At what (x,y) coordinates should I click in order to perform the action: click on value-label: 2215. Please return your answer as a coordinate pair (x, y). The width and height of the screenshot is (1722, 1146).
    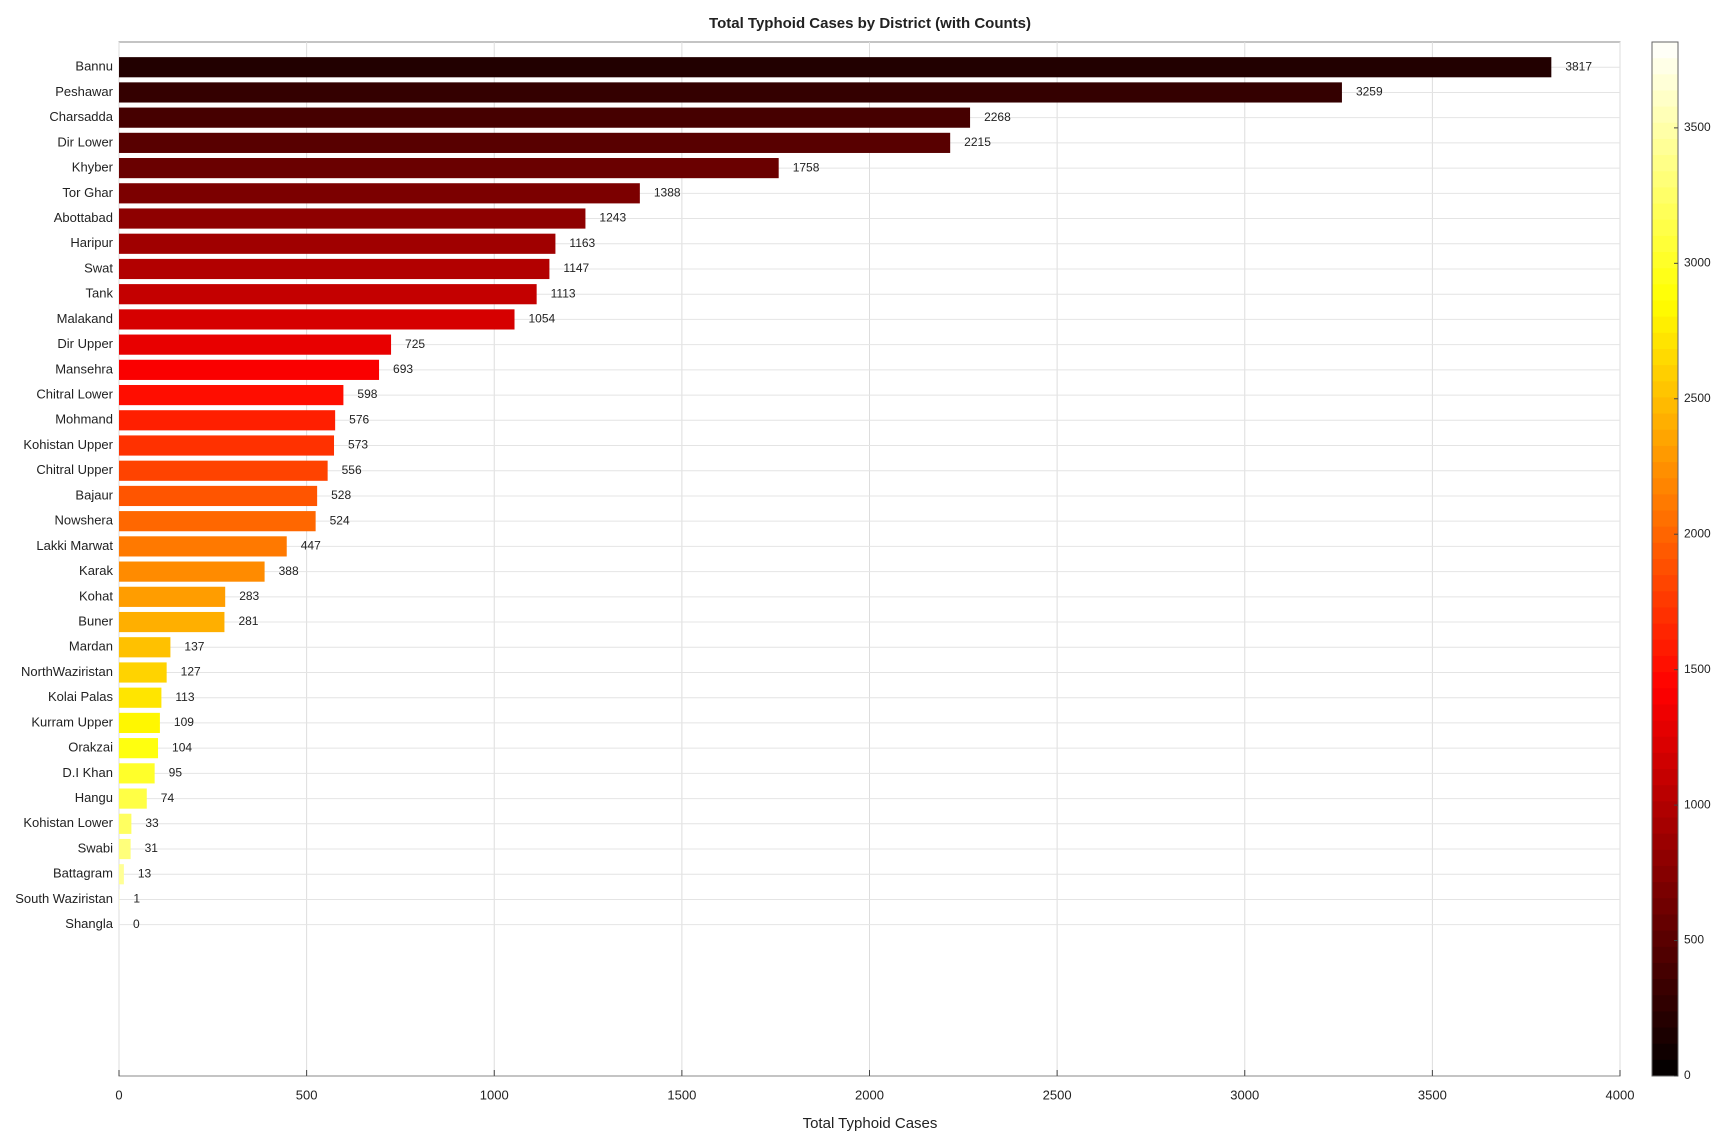
    Looking at the image, I should click on (977, 142).